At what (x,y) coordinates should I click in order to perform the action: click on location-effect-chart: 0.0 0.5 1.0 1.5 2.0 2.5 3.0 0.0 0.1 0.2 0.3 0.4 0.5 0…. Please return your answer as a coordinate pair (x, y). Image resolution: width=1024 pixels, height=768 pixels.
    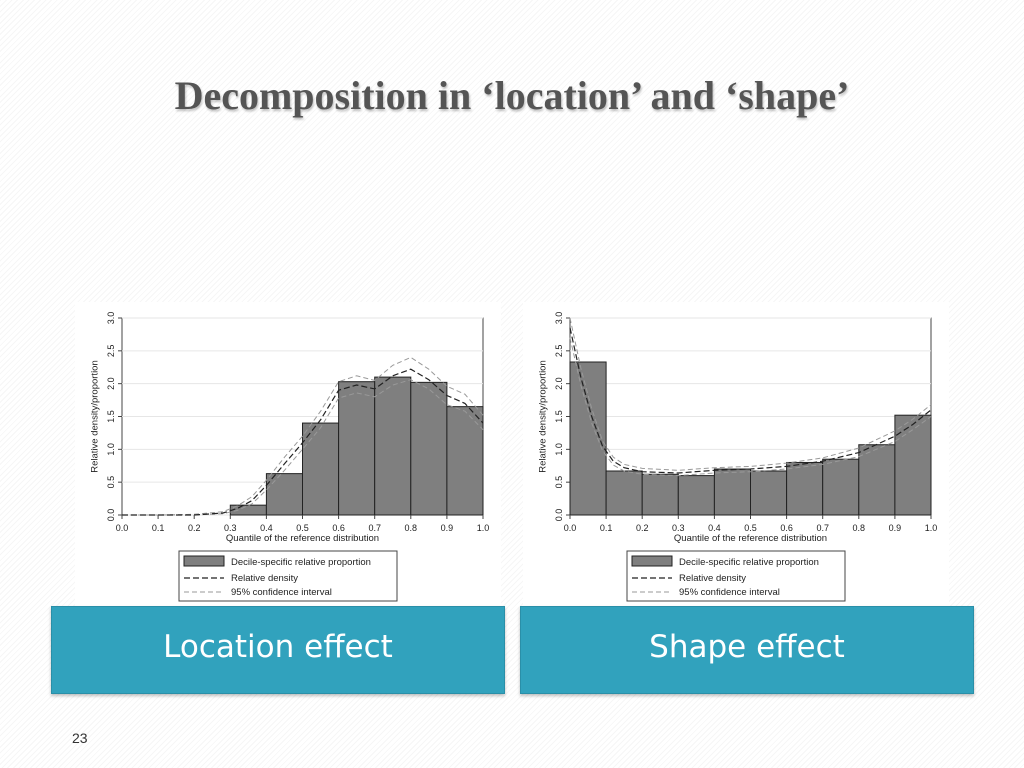
    Looking at the image, I should click on (290, 457).